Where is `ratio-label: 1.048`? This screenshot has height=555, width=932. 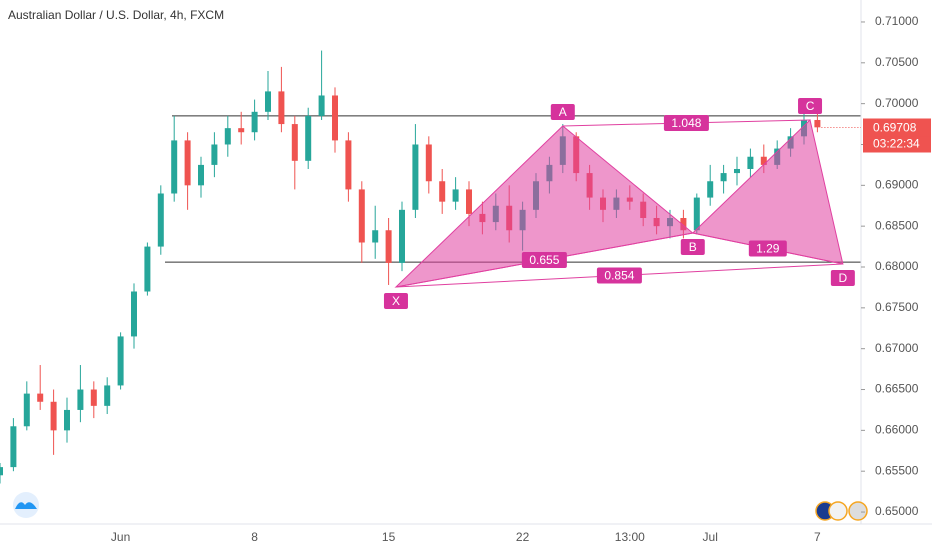
ratio-label: 1.048 is located at coordinates (686, 123).